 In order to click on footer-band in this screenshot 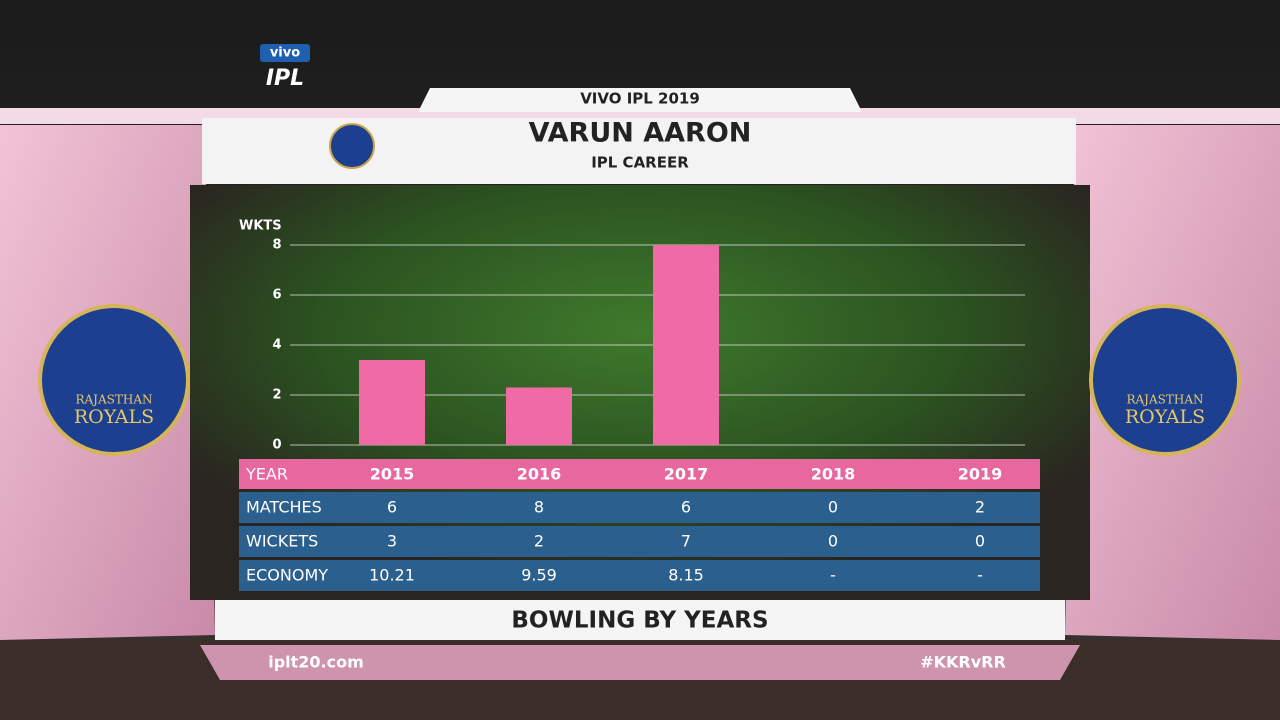, I will do `click(640, 620)`.